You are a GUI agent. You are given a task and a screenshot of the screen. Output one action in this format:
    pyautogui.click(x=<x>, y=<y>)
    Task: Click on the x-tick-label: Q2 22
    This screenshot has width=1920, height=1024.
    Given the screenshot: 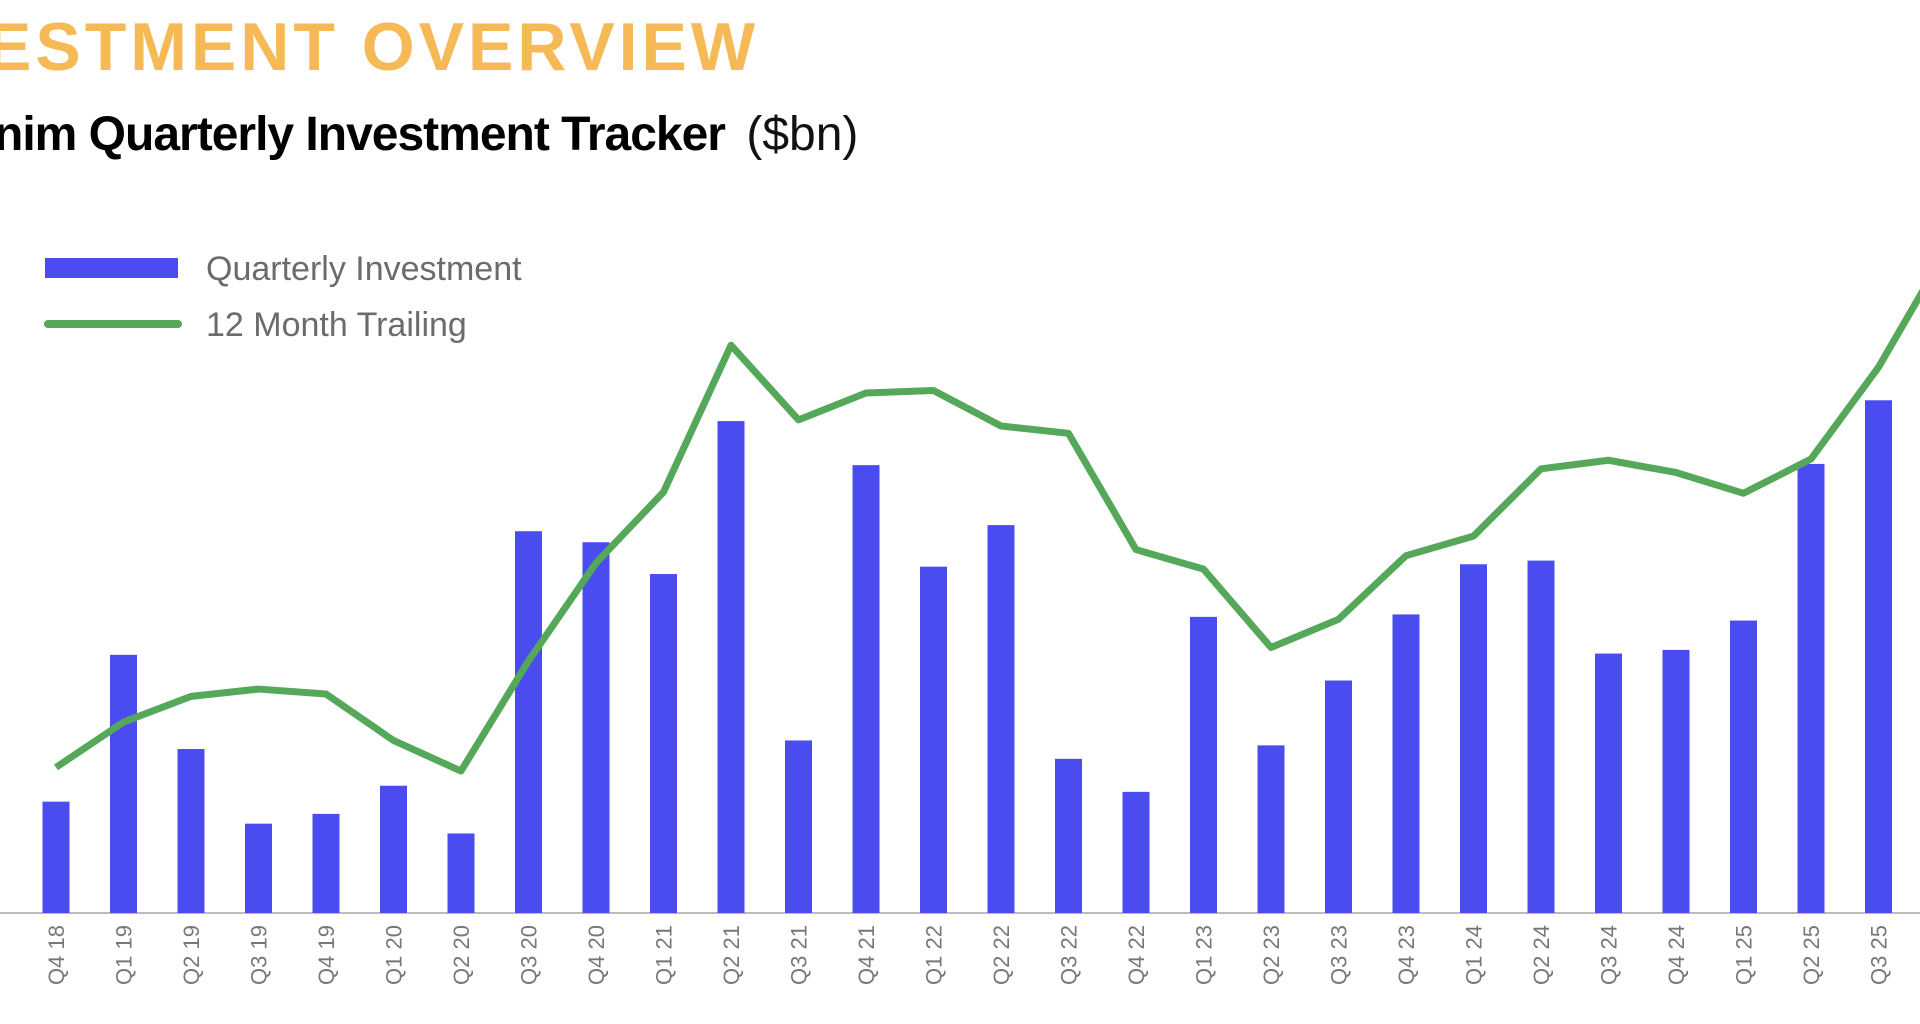 What is the action you would take?
    pyautogui.click(x=1001, y=955)
    